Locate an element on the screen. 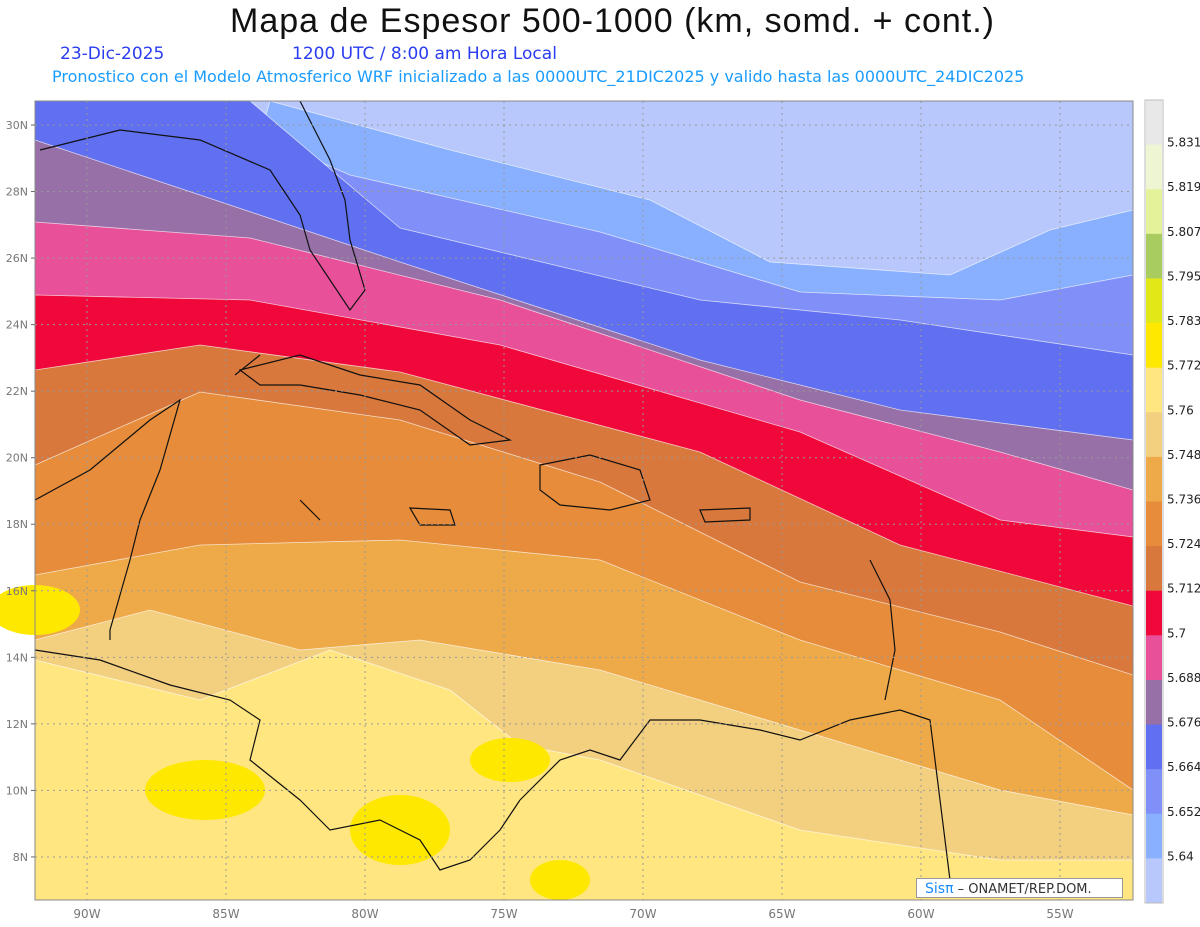 The image size is (1200, 927). legend-label: 5.807 is located at coordinates (1183, 232).